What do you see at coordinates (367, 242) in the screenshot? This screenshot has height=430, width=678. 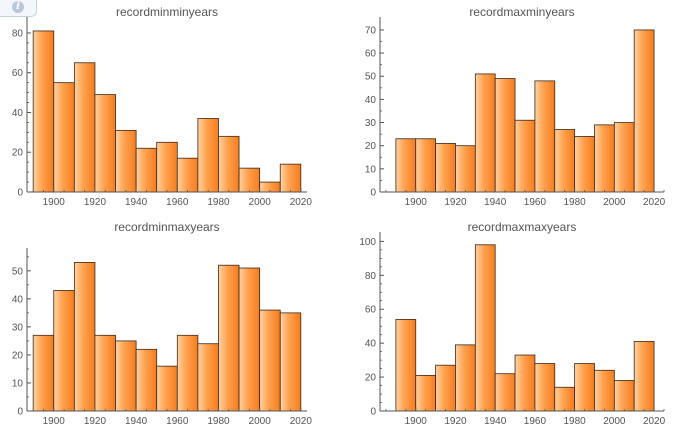 I see `y-tick-label: 100` at bounding box center [367, 242].